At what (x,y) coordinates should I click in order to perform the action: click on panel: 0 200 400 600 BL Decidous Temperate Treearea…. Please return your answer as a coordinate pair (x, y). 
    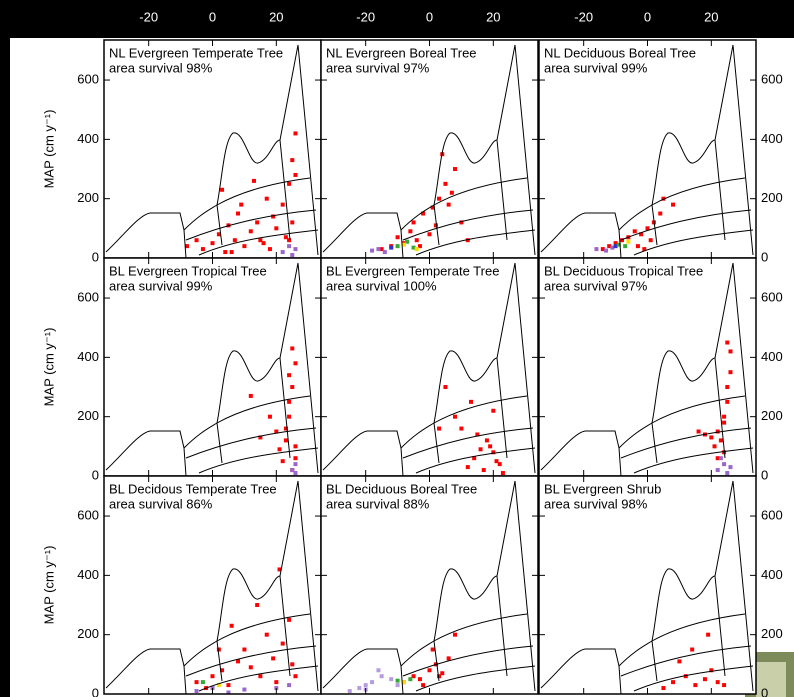
    Looking at the image, I should click on (181, 586).